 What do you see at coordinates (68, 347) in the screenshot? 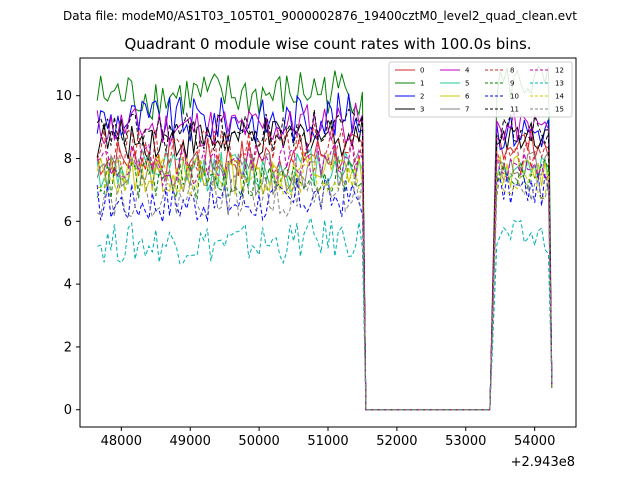
I see `y-tick-label: 2` at bounding box center [68, 347].